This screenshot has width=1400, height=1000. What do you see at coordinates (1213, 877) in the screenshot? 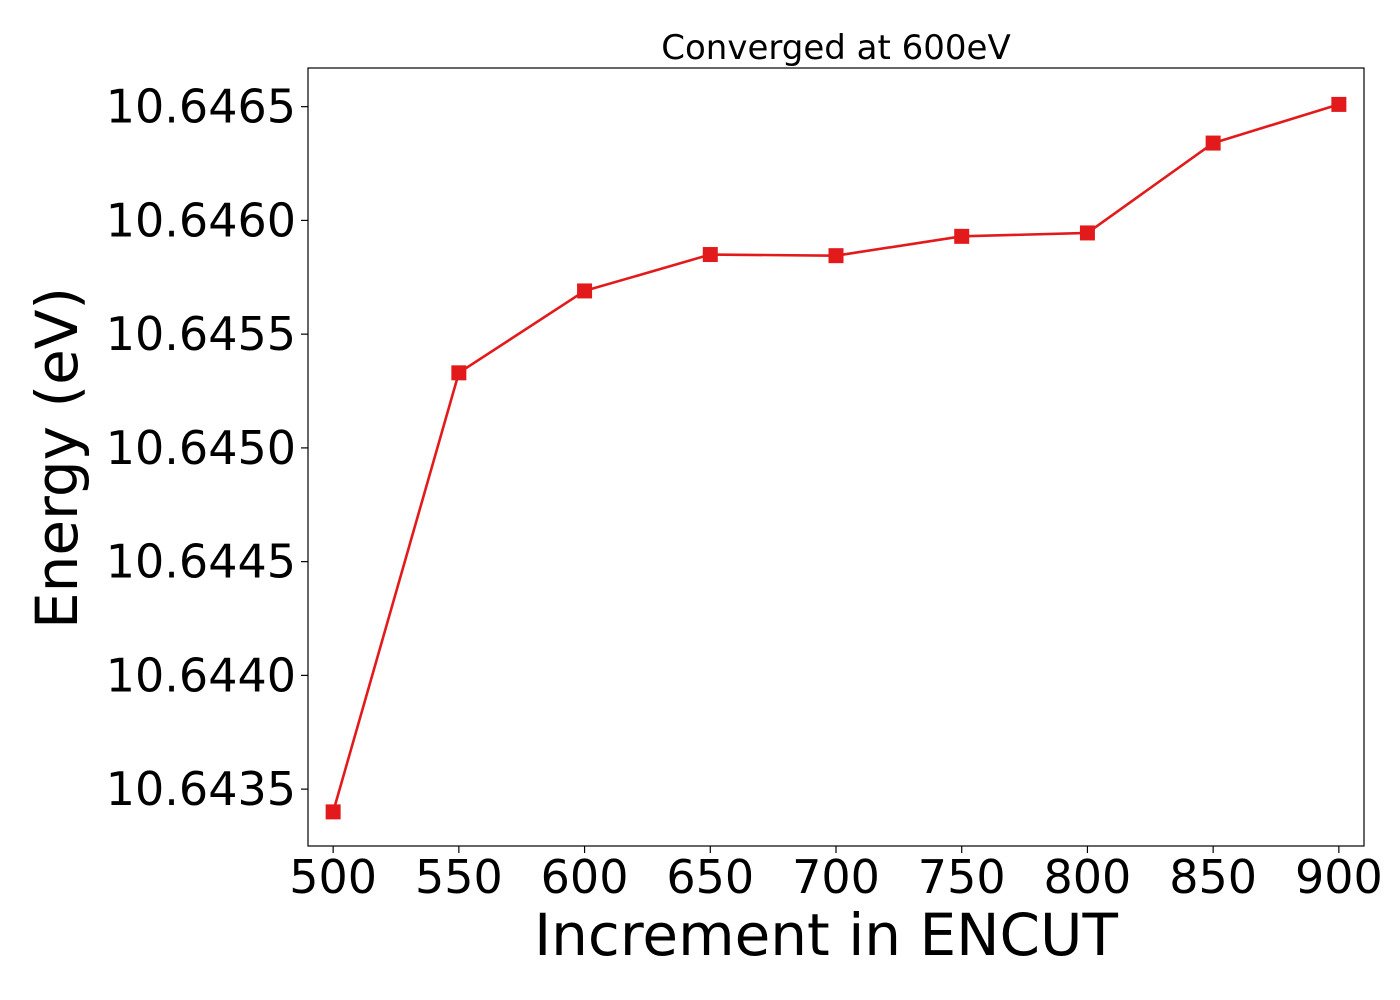
I see `x-tick-label: 850` at bounding box center [1213, 877].